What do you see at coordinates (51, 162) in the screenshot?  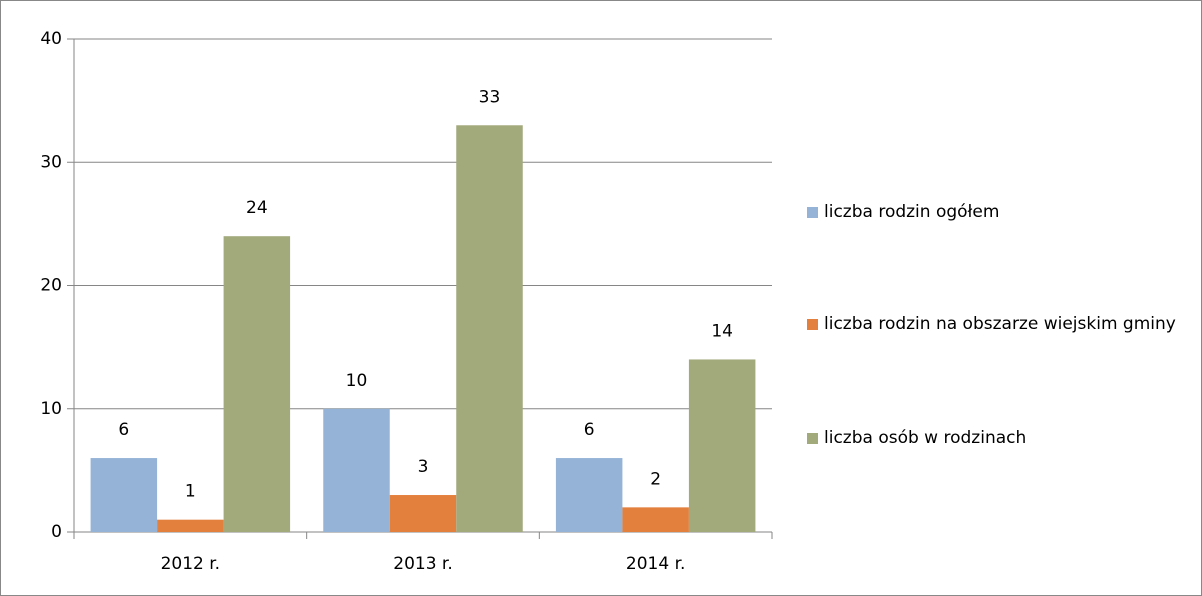 I see `y-tick-label: 30` at bounding box center [51, 162].